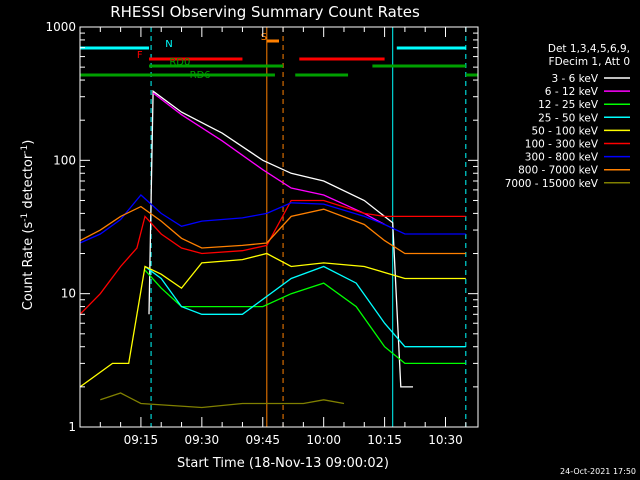 The height and width of the screenshot is (480, 640). I want to click on y-axis-label-end: ), so click(28, 142).